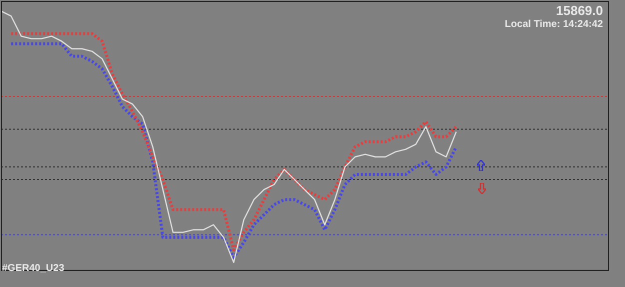 This screenshot has width=625, height=287. I want to click on annotation: Local Time: 14:24:42, so click(553, 24).